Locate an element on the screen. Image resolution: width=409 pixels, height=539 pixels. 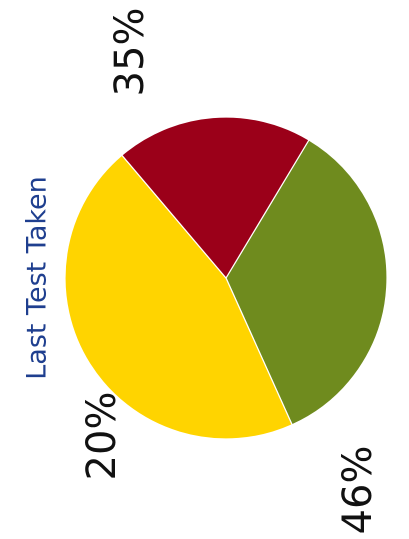
pie-slice-20-percent is located at coordinates (215, 198).